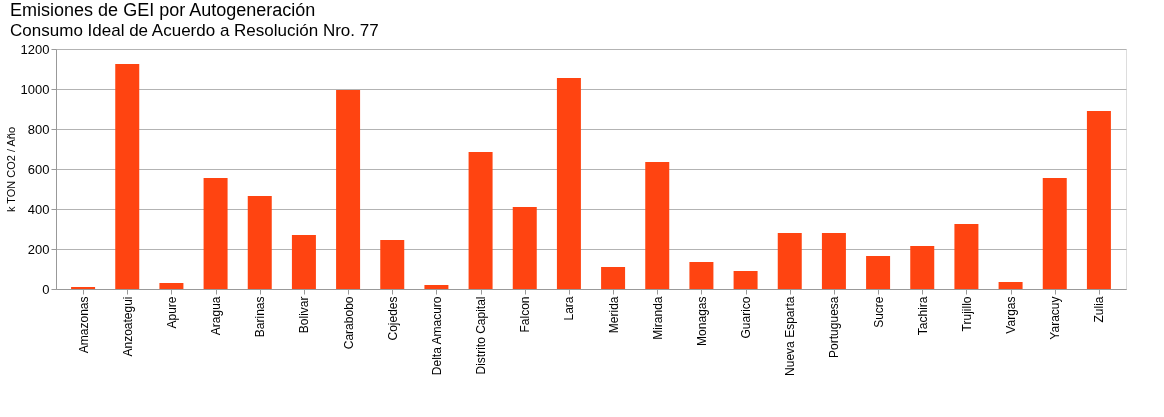  What do you see at coordinates (1011, 315) in the screenshot?
I see `x-tick-label: Vargas` at bounding box center [1011, 315].